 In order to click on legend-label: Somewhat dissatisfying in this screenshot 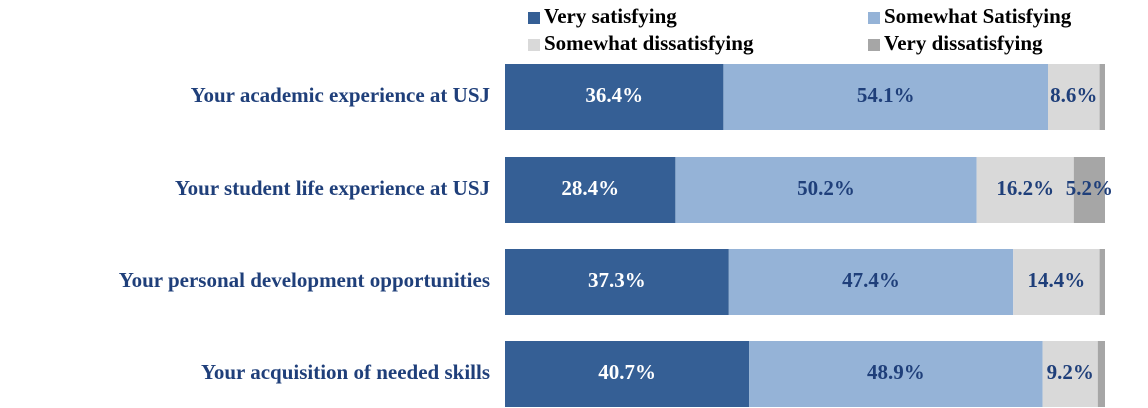, I will do `click(649, 43)`.